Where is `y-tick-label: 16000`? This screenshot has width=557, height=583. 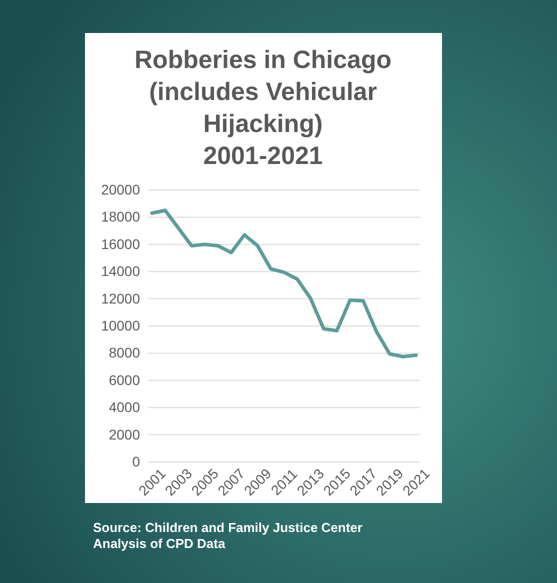
y-tick-label: 16000 is located at coordinates (120, 244).